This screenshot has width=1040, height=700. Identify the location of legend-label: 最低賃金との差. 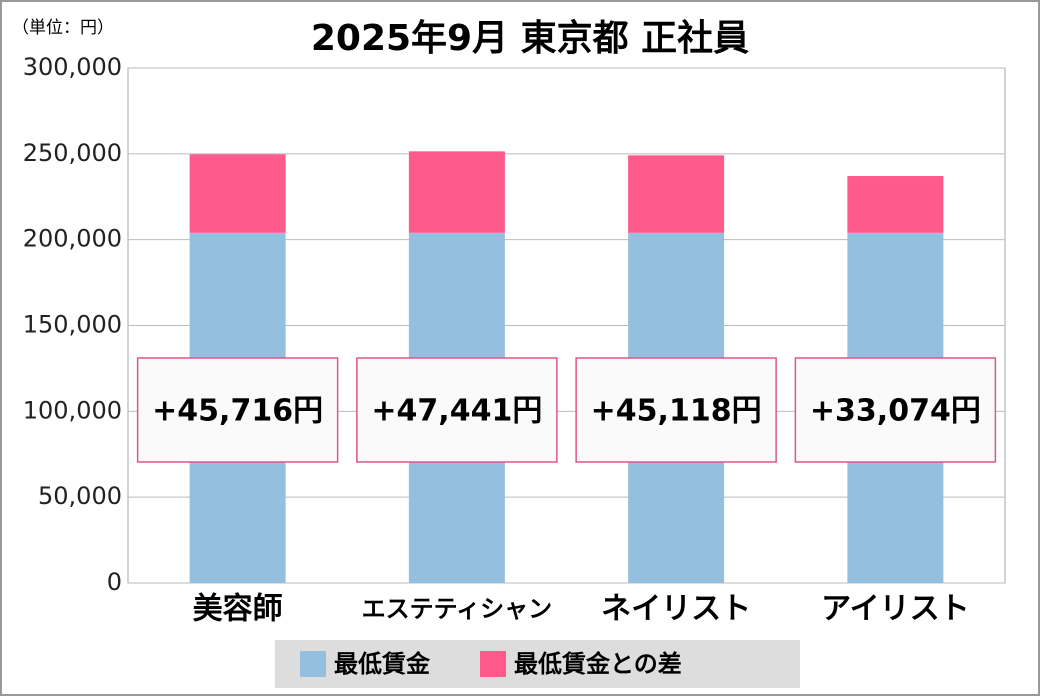
(598, 664).